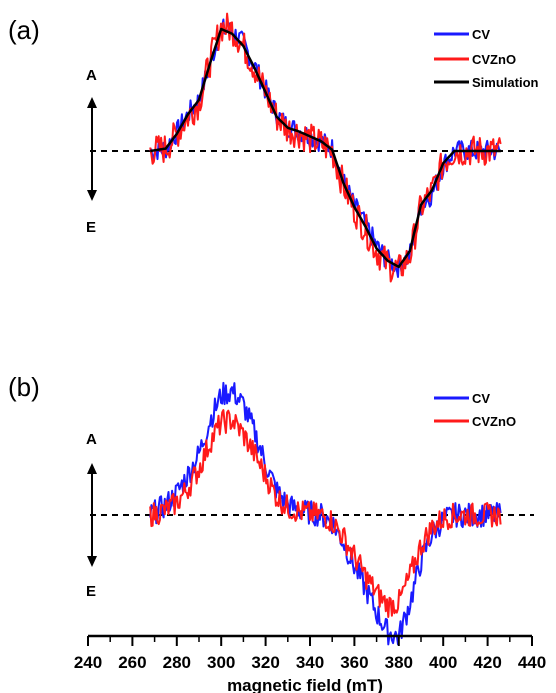  What do you see at coordinates (132, 662) in the screenshot?
I see `x-tick-label-260: 260` at bounding box center [132, 662].